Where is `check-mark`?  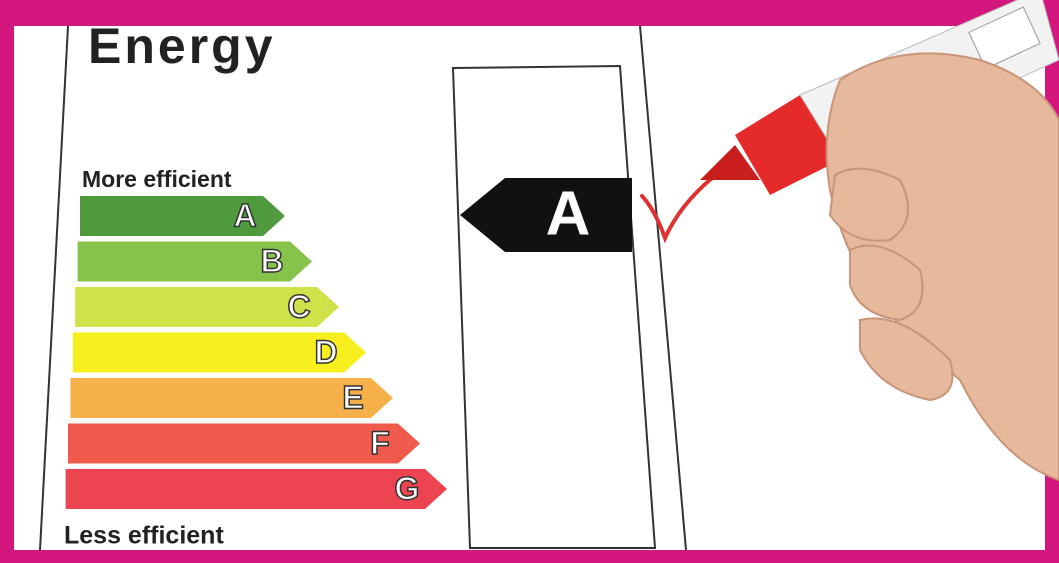 check-mark is located at coordinates (677, 210).